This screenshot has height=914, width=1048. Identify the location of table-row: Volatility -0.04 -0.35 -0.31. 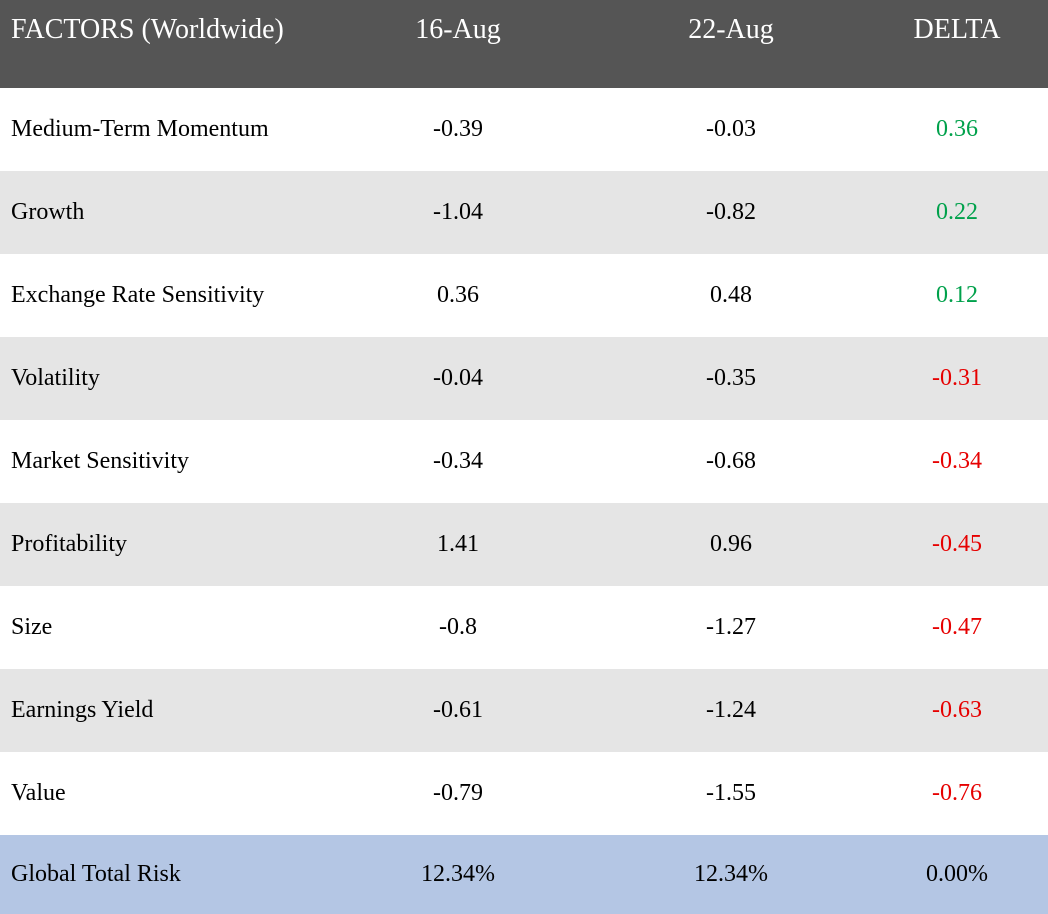
(524, 378).